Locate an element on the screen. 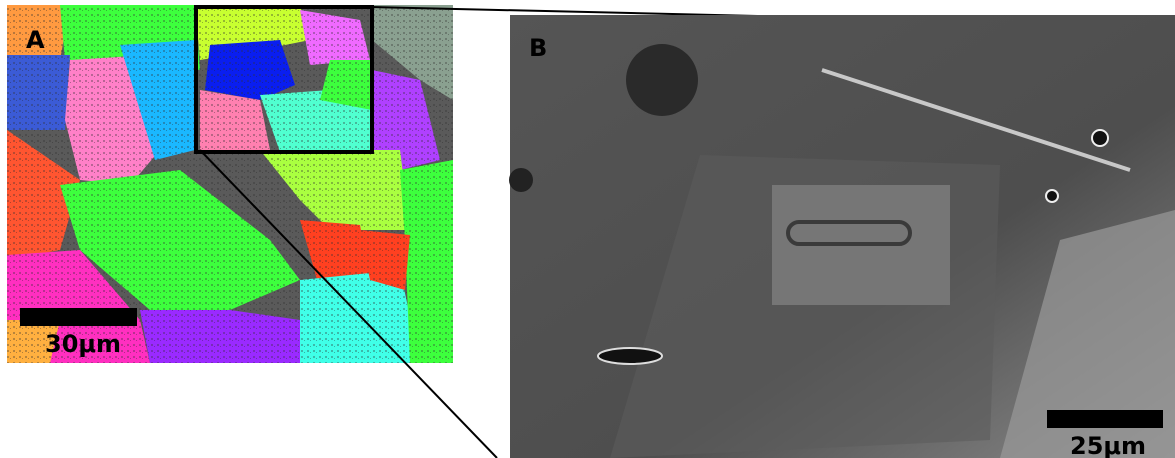  scale-label: 25μm is located at coordinates (1108, 445).